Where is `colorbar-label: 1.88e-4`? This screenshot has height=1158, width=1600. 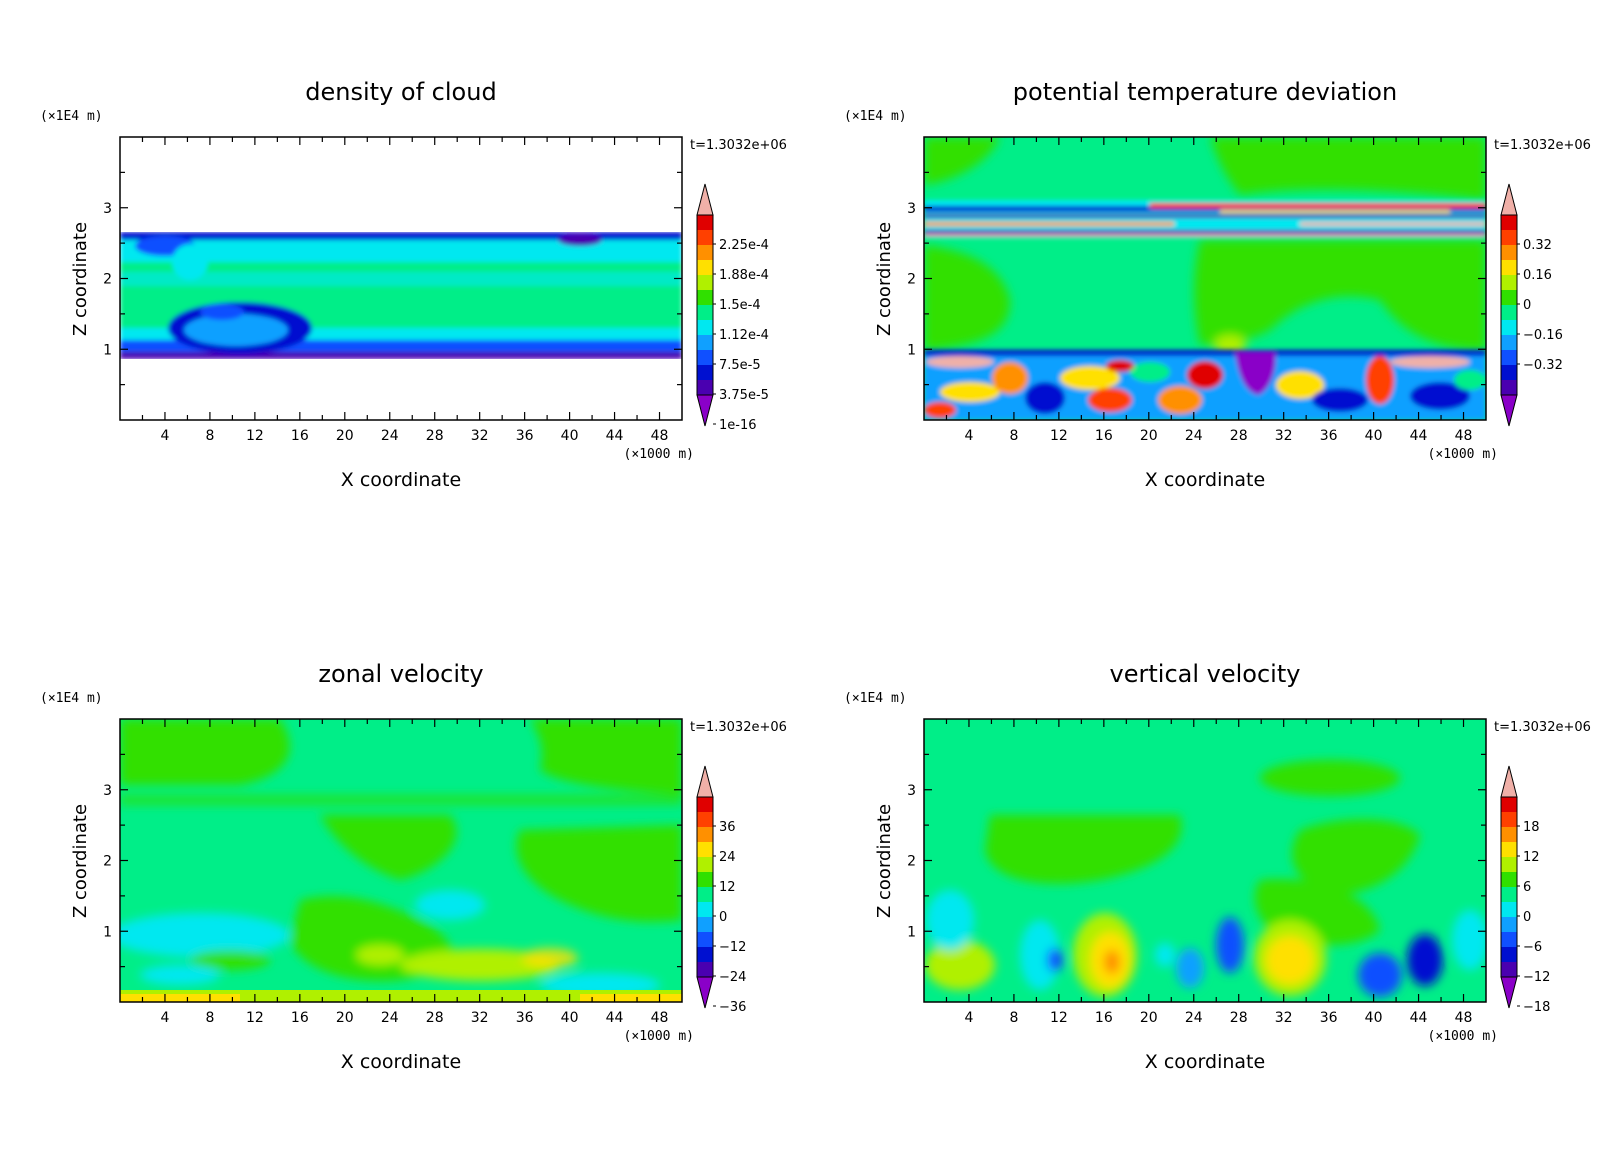 colorbar-label: 1.88e-4 is located at coordinates (744, 275).